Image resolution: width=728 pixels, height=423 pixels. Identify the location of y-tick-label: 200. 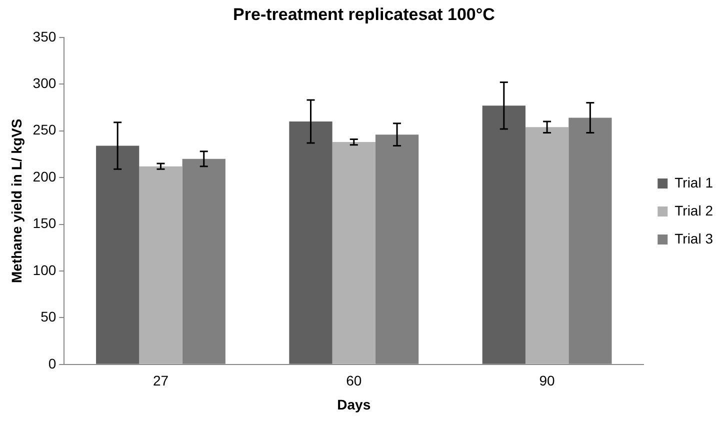
(44, 176).